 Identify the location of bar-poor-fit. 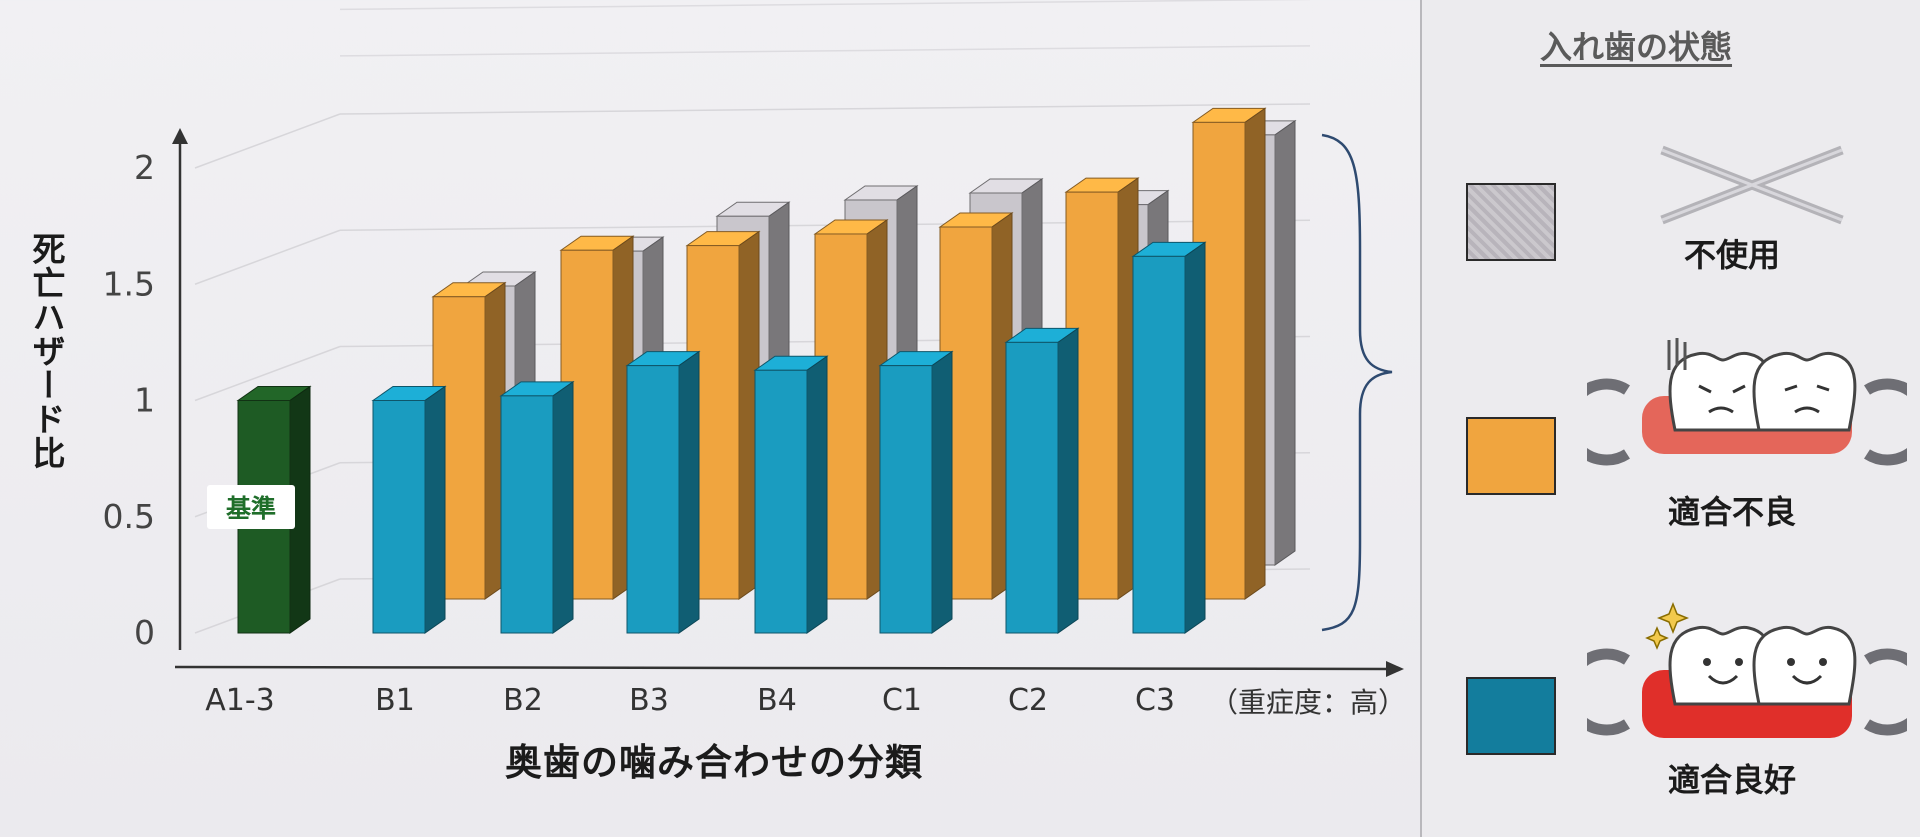
(1229, 353).